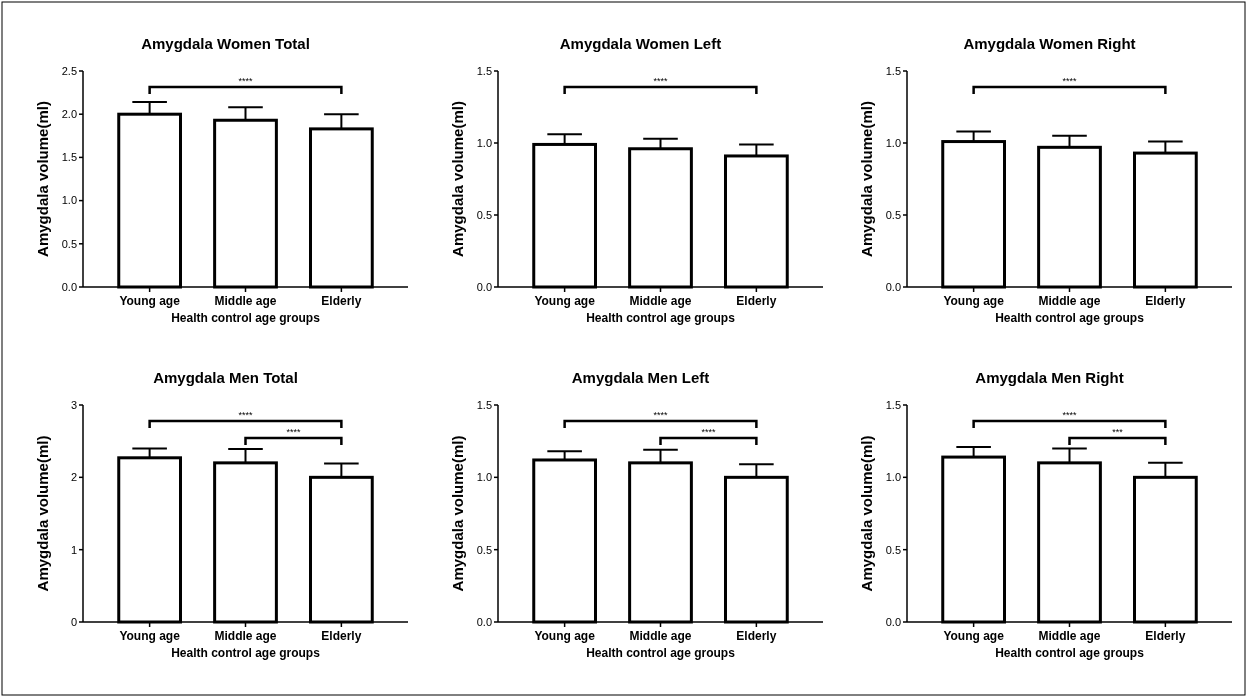 The height and width of the screenshot is (698, 1248). I want to click on y-tick-label: 2, so click(73, 477).